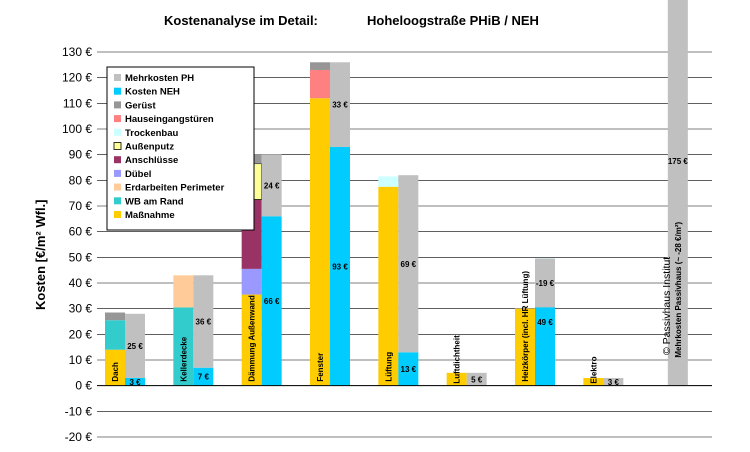  What do you see at coordinates (678, 290) in the screenshot?
I see `category-label: Mehrkosten Passivhaus (~ -28 €/m²)` at bounding box center [678, 290].